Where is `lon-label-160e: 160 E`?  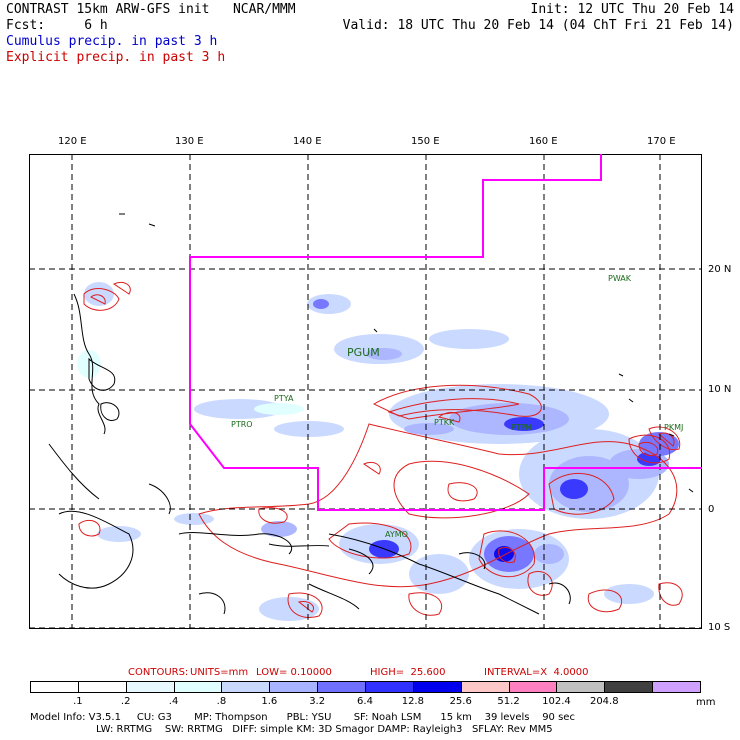
lon-label-160e: 160 E is located at coordinates (543, 141).